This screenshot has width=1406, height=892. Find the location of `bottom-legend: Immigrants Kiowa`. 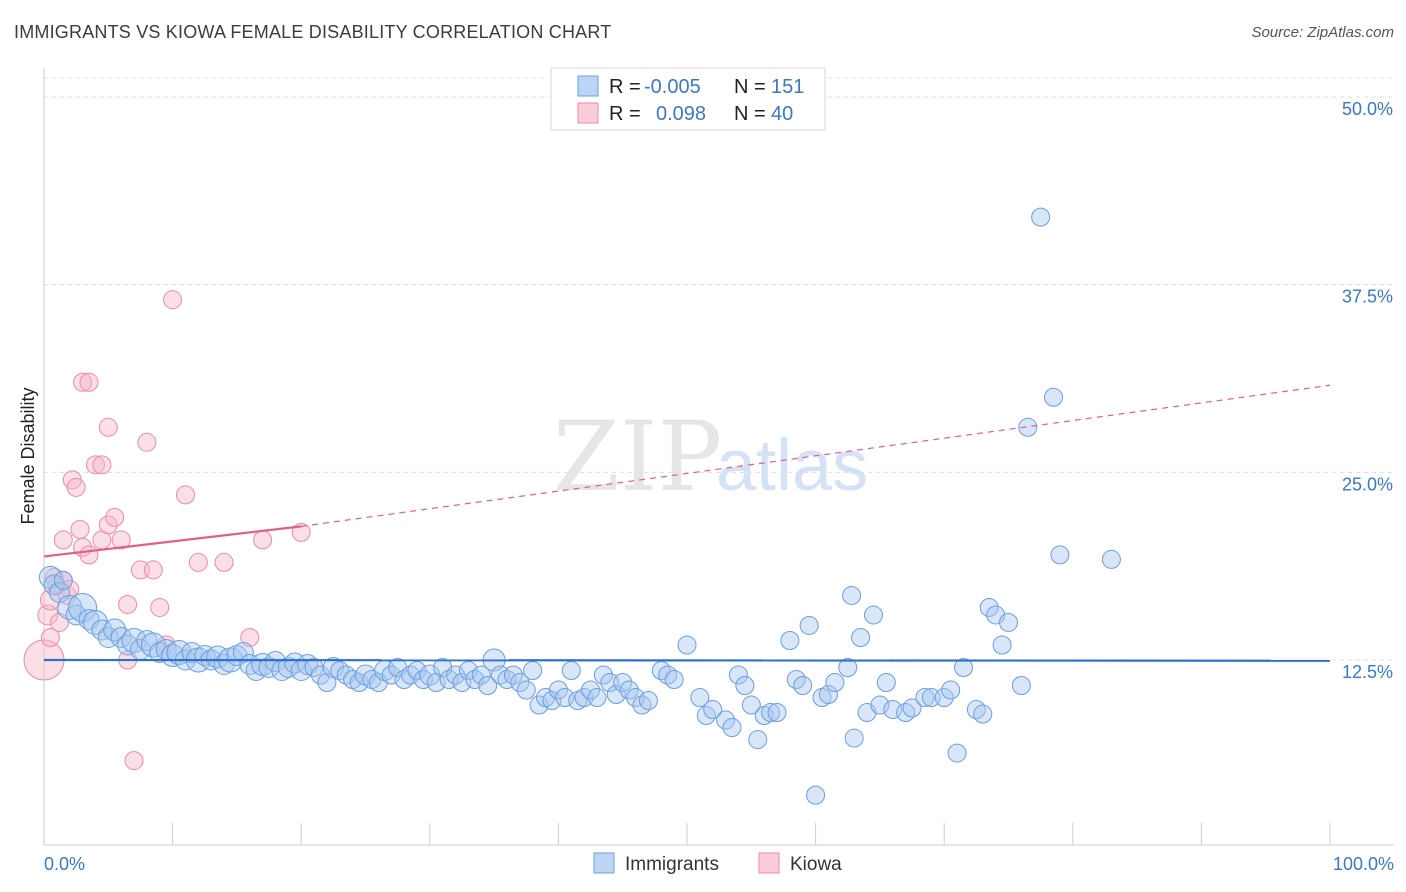

bottom-legend: Immigrants Kiowa is located at coordinates (717, 863).